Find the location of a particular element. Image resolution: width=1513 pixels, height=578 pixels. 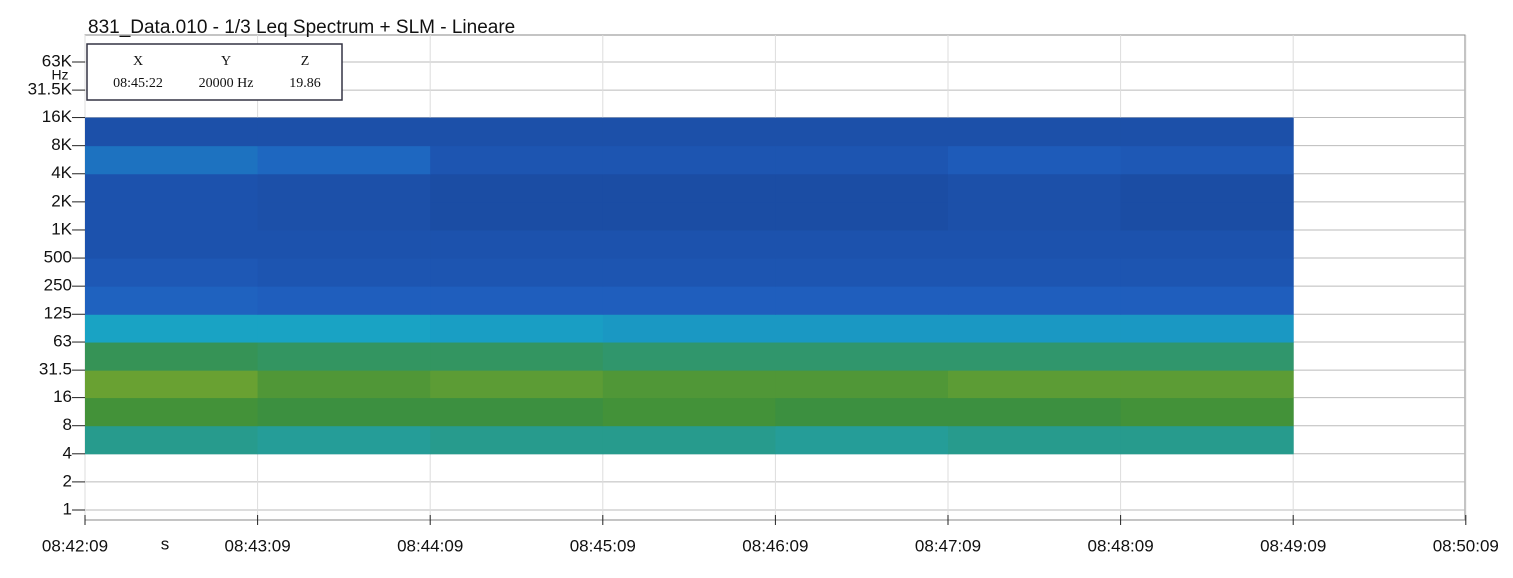

y-axis-label: Hz is located at coordinates (59, 75).